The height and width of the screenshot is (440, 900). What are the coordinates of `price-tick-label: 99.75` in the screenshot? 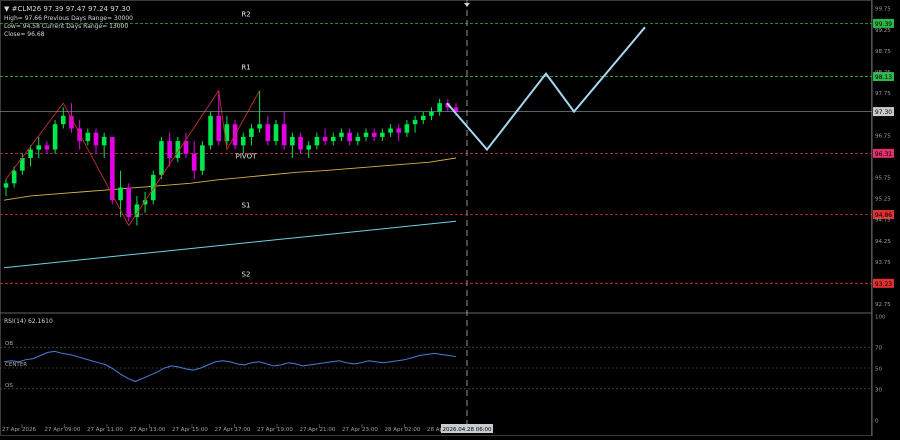 It's located at (883, 10).